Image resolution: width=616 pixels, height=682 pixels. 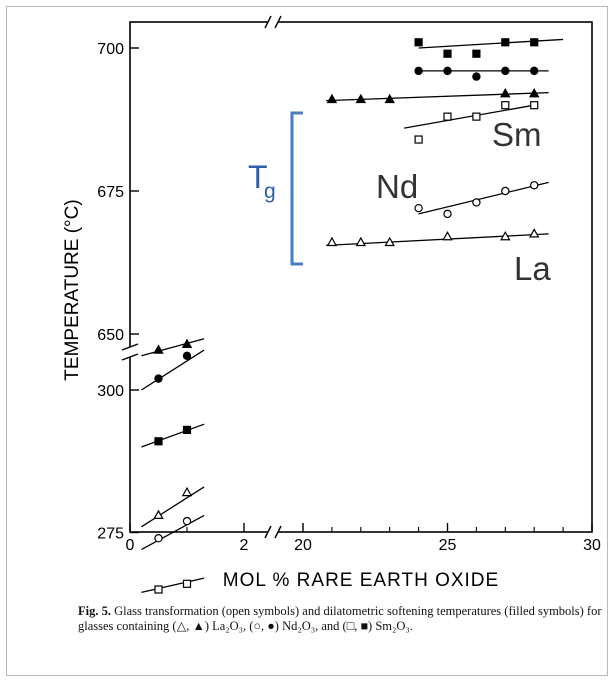 What do you see at coordinates (448, 545) in the screenshot?
I see `x-tick-label: 25` at bounding box center [448, 545].